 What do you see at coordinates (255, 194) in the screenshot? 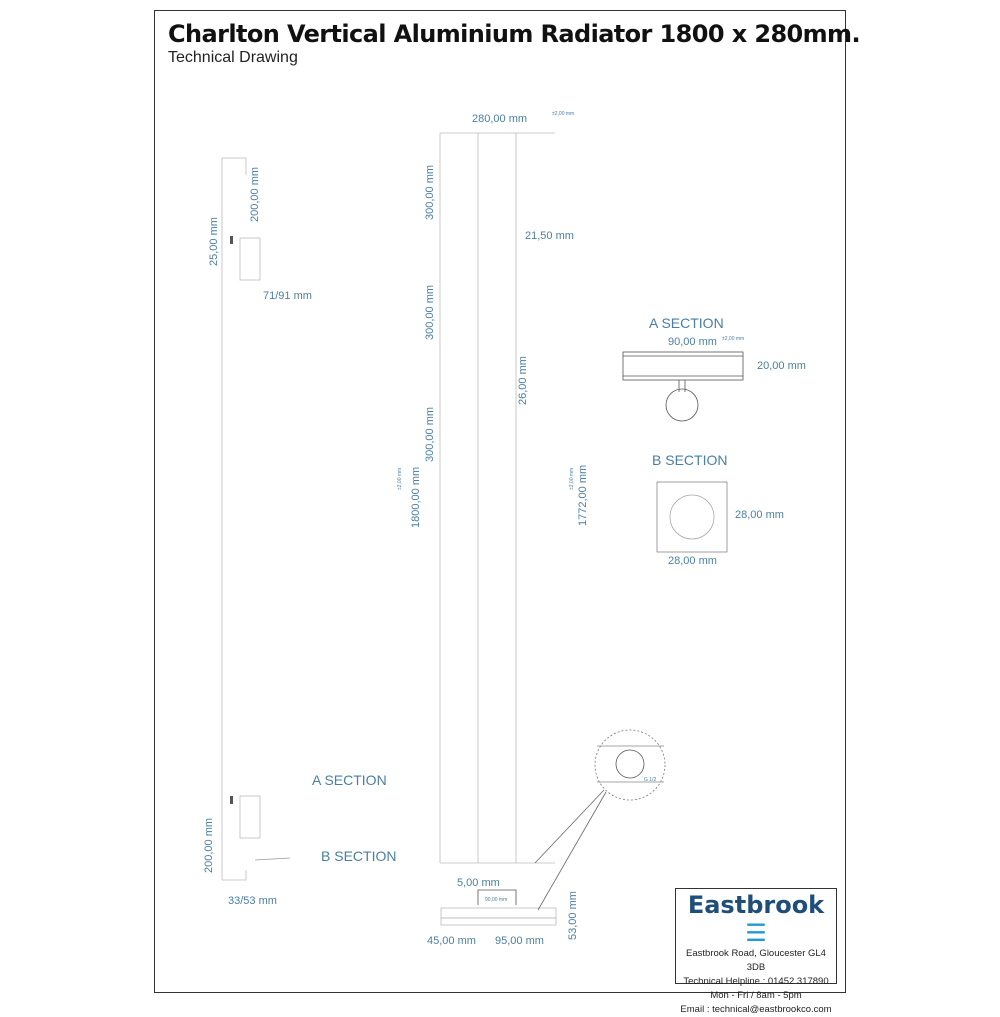
I see `bracket-height-dimension: 200,00 mm` at bounding box center [255, 194].